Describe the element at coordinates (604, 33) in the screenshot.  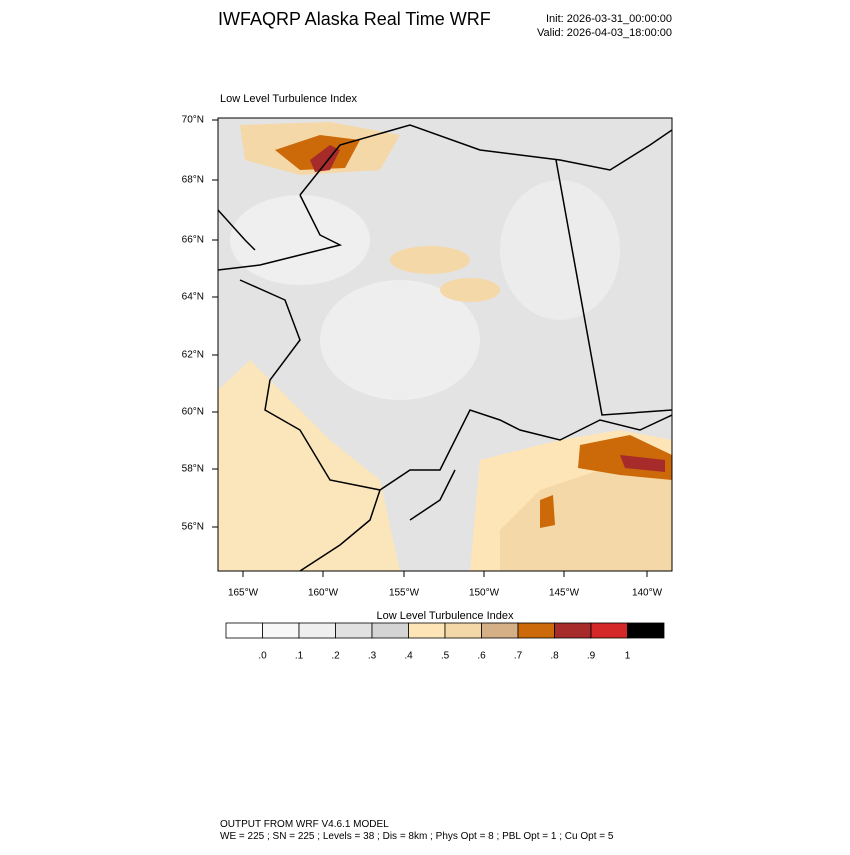
I see `valid-time: Valid: 2026-04-03_18:00:00` at that location.